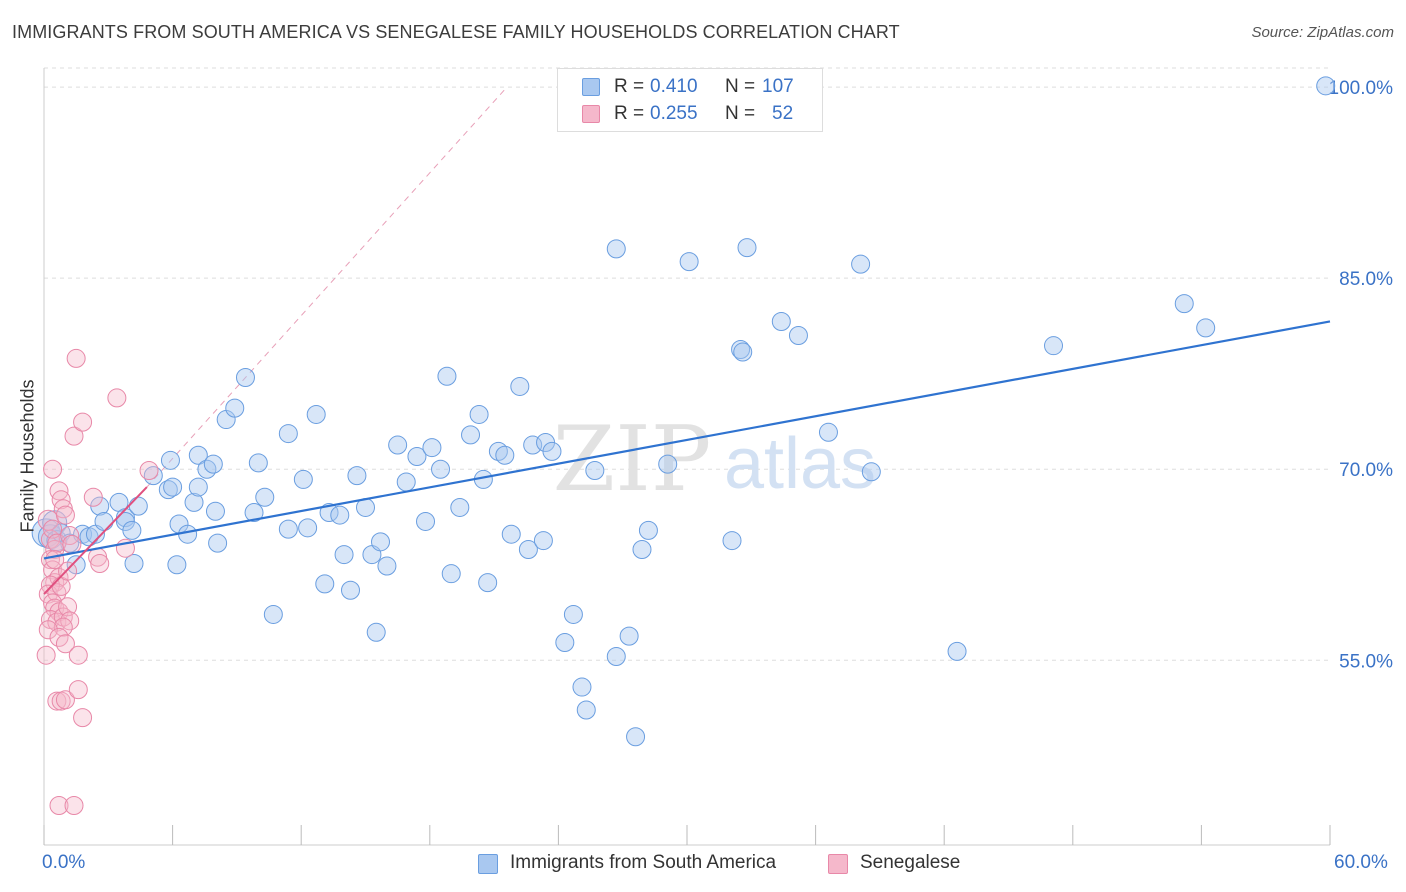 This screenshot has width=1406, height=892. Describe the element at coordinates (591, 87) in the screenshot. I see `legend-swatch-blue` at that location.